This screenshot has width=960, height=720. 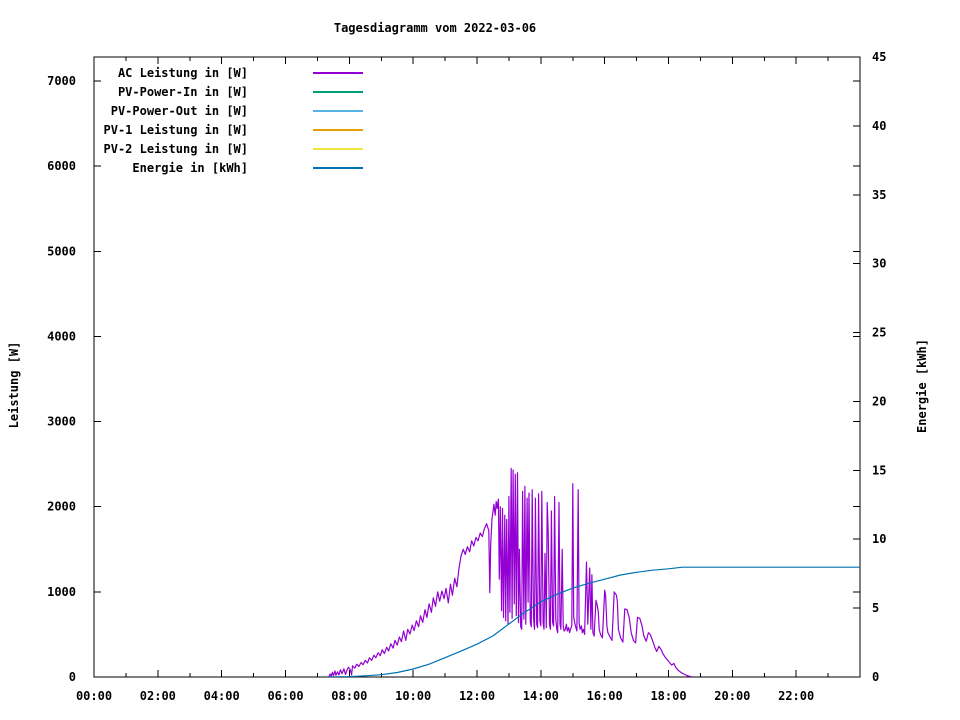 I want to click on legend-label: PV-Power-In in [W], so click(x=182, y=91).